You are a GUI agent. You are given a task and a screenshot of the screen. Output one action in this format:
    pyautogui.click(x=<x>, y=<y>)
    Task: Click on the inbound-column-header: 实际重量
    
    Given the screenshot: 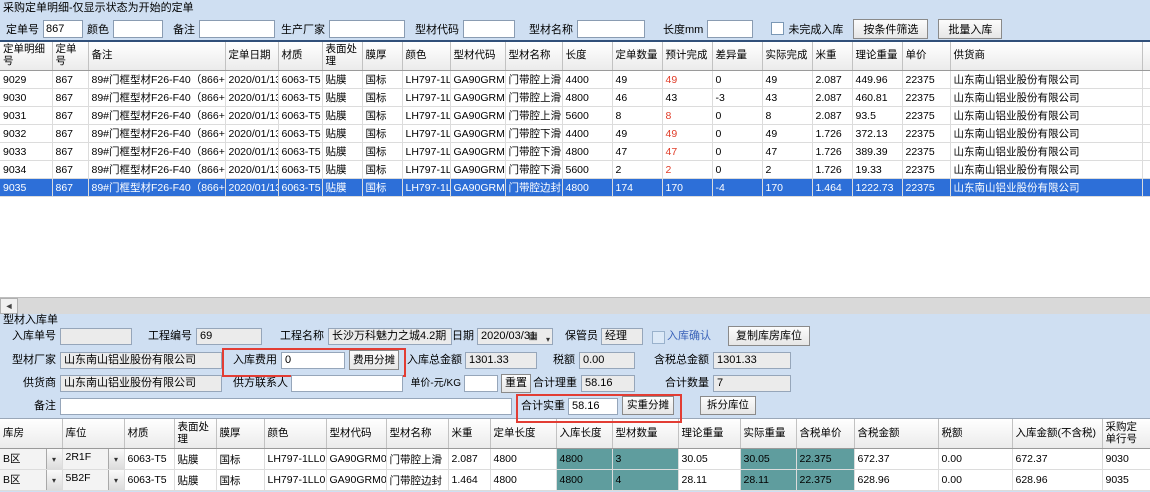 What is the action you would take?
    pyautogui.click(x=768, y=434)
    